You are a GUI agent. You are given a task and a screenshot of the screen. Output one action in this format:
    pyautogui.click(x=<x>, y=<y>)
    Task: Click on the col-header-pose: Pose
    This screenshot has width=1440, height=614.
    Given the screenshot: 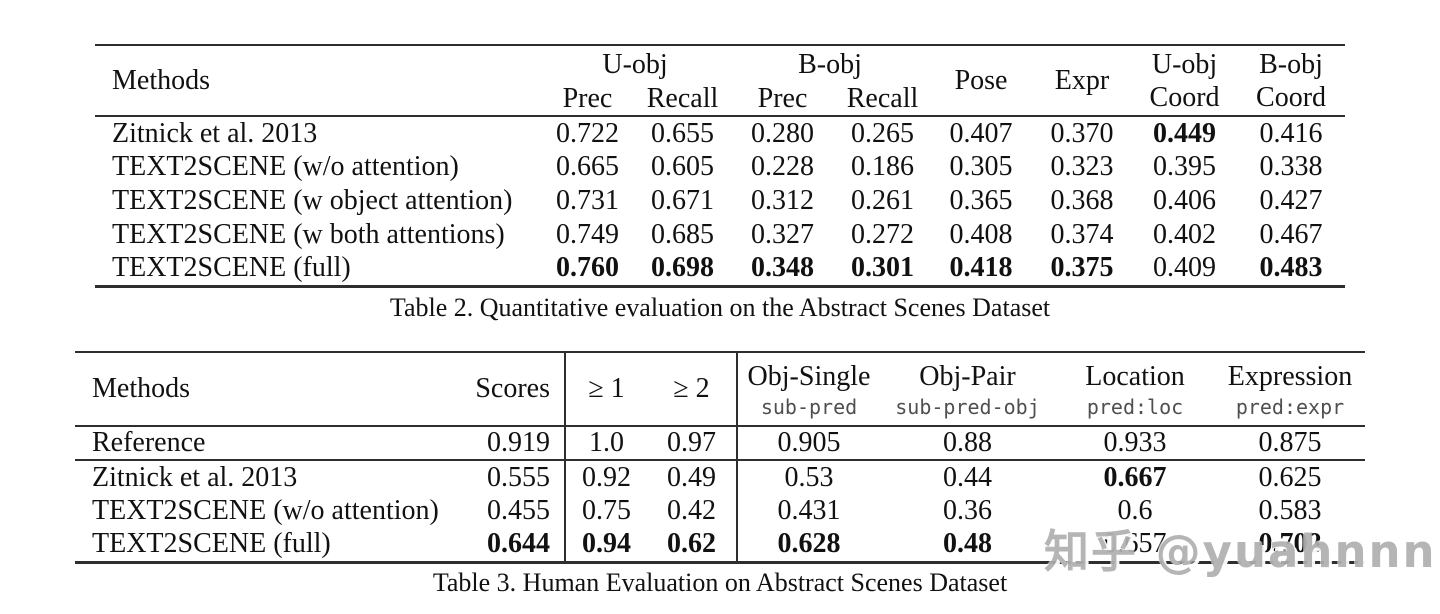 What is the action you would take?
    pyautogui.click(x=981, y=81)
    